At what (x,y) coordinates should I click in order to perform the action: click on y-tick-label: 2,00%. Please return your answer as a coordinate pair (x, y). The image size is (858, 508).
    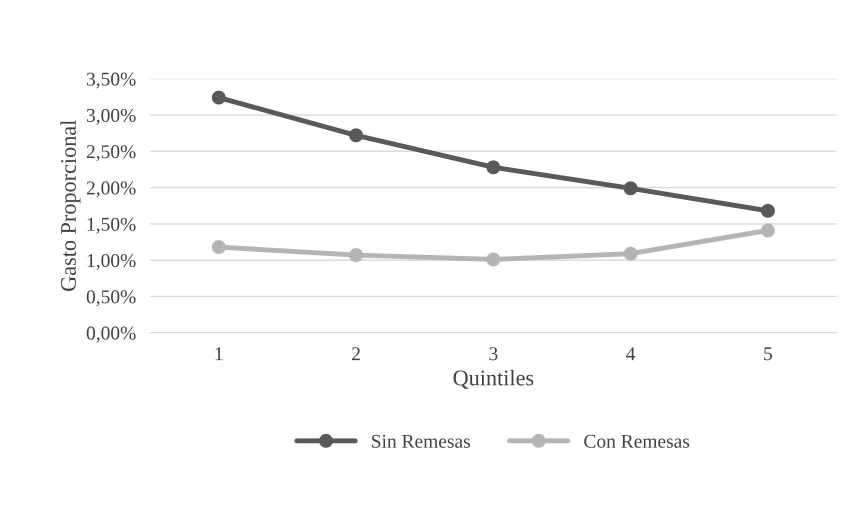
    Looking at the image, I should click on (111, 189).